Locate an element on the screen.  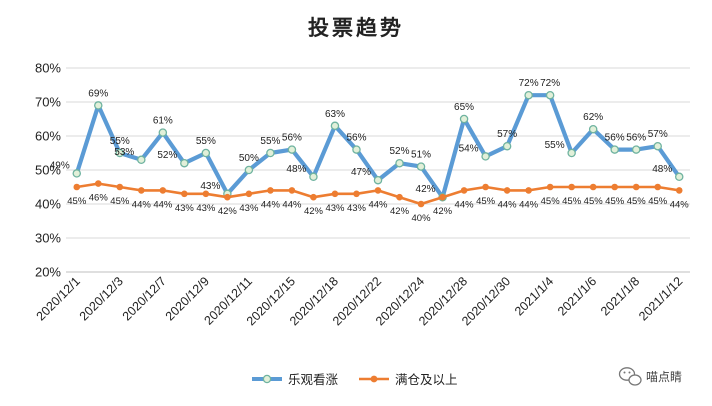
data-label-optimistic: 43% is located at coordinates (210, 186).